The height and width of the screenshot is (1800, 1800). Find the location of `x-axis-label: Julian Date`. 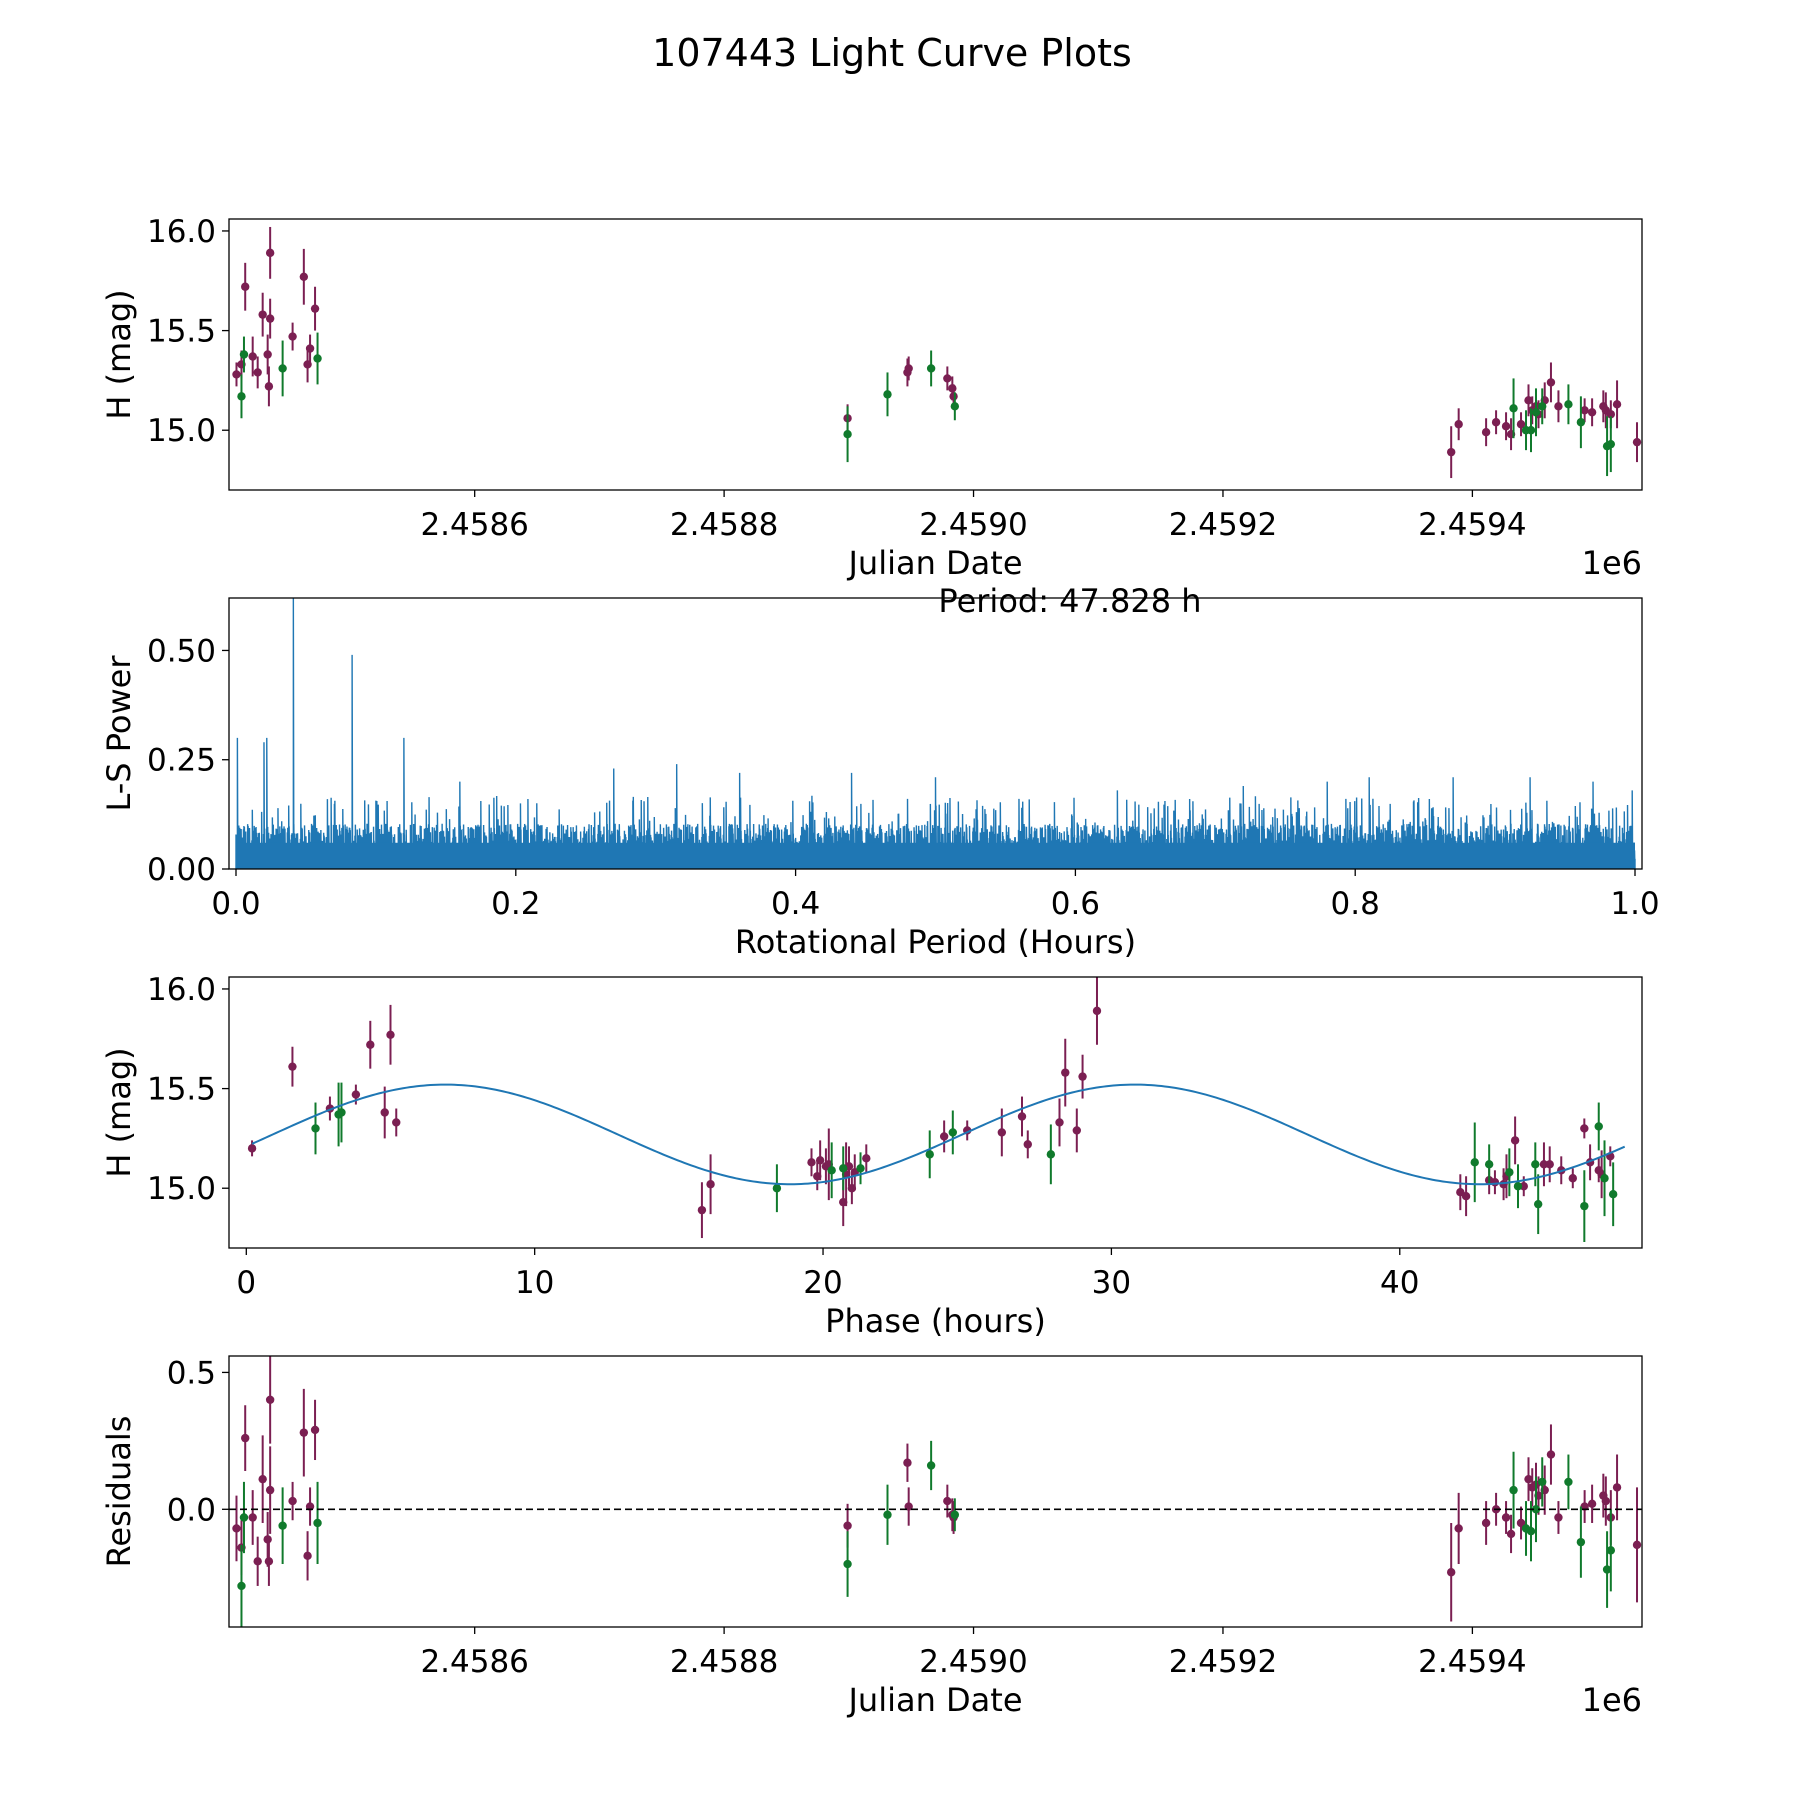

x-axis-label: Julian Date is located at coordinates (934, 563).